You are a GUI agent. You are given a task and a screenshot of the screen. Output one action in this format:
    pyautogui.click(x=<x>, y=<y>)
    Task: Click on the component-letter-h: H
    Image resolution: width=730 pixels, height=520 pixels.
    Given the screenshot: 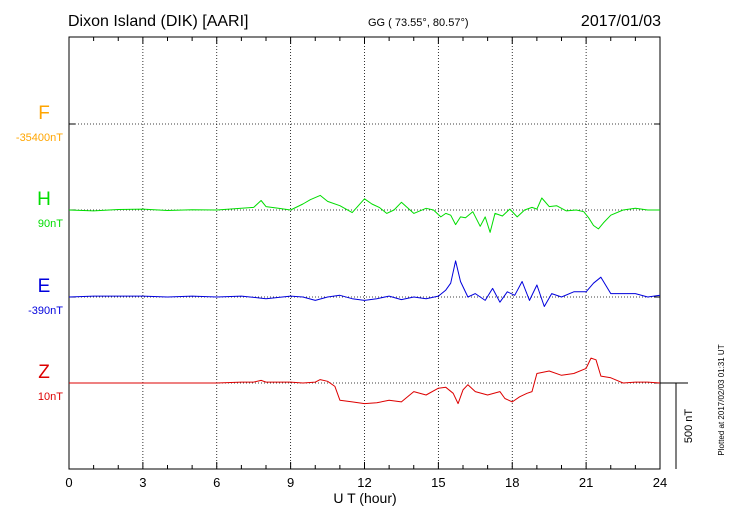 What is the action you would take?
    pyautogui.click(x=44, y=199)
    